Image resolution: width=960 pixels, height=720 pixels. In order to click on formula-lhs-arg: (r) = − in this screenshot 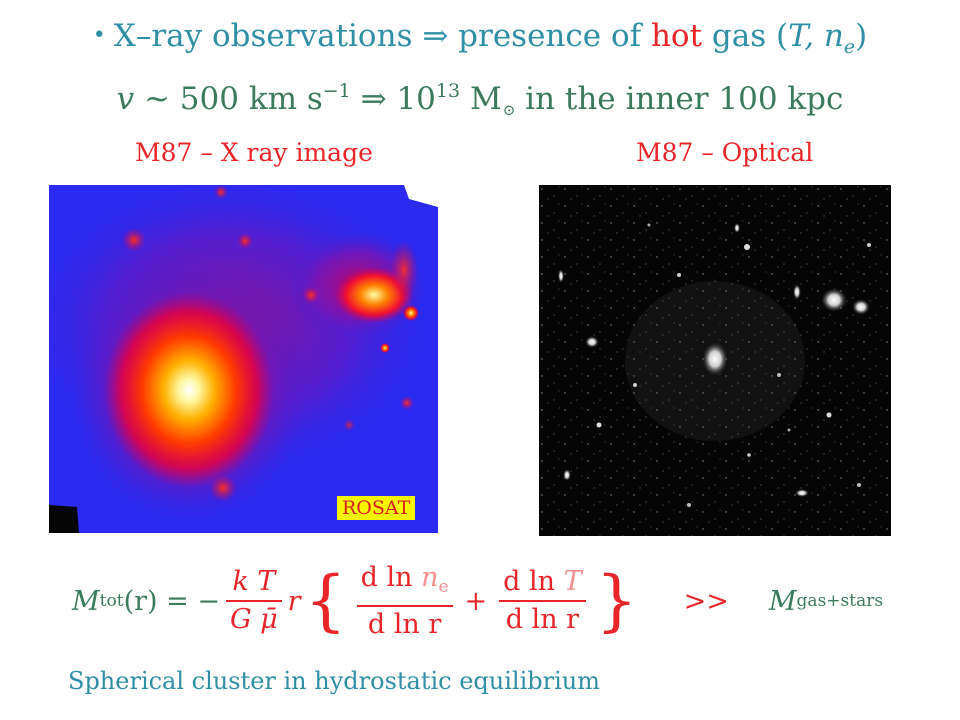, I will do `click(171, 601)`.